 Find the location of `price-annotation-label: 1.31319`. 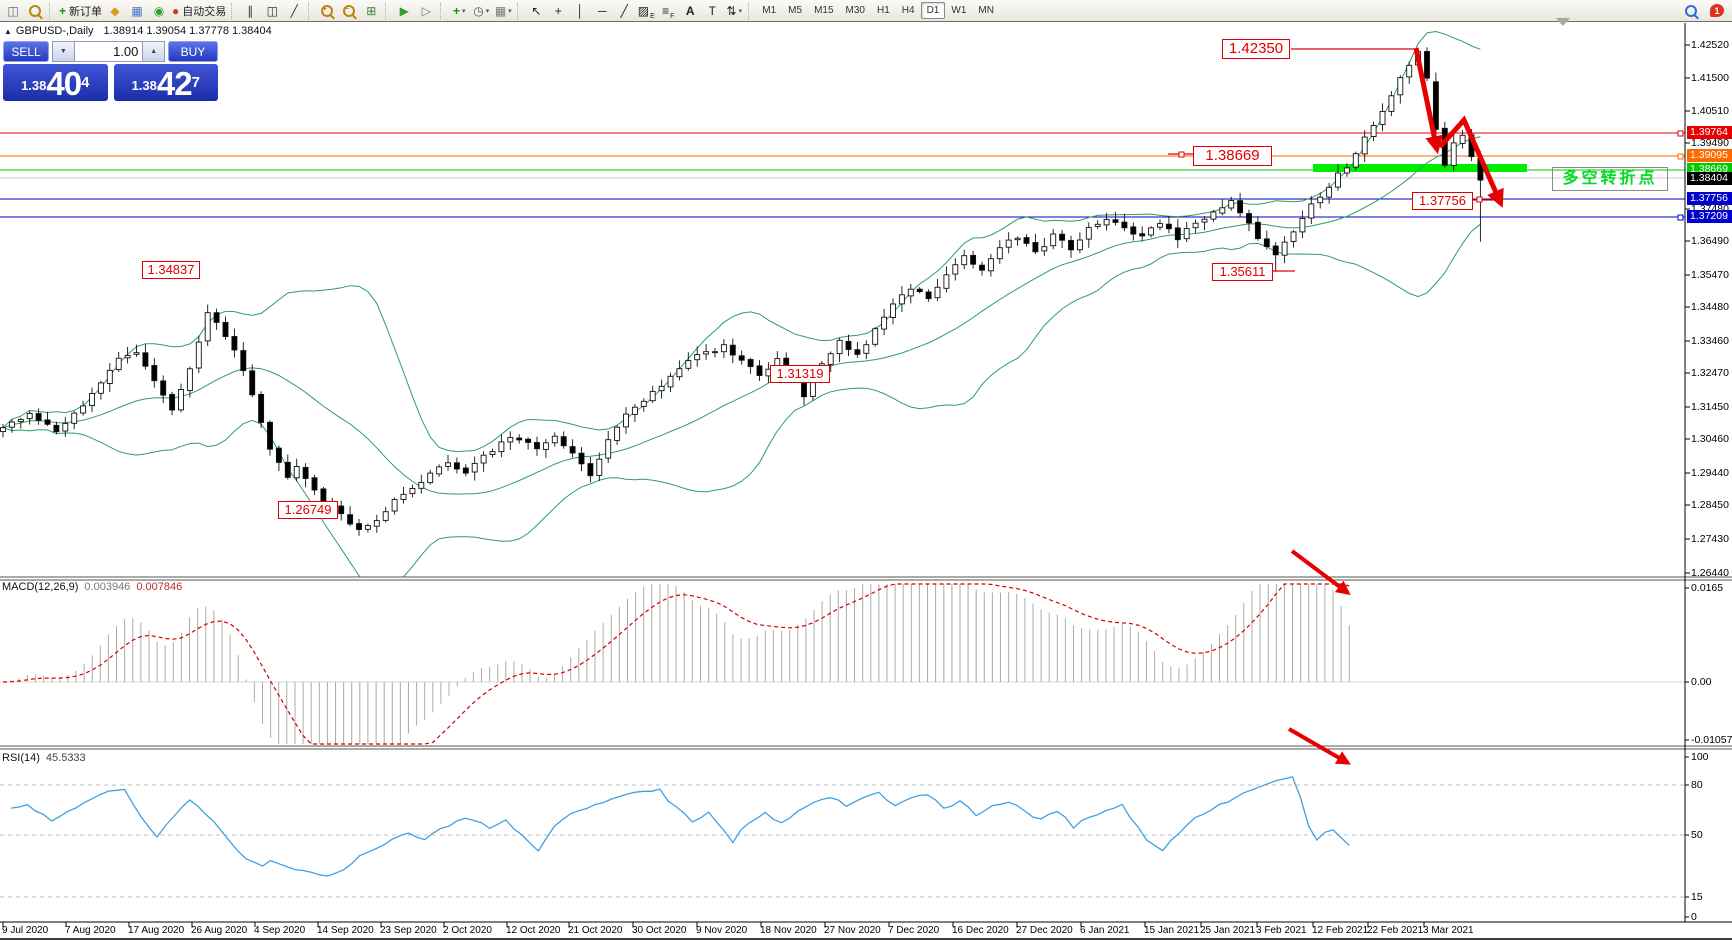

price-annotation-label: 1.31319 is located at coordinates (800, 374).